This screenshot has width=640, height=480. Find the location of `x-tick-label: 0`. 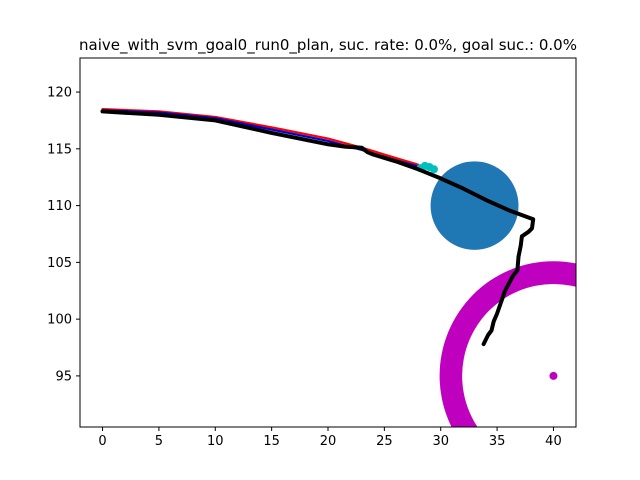

x-tick-label: 0 is located at coordinates (102, 441).